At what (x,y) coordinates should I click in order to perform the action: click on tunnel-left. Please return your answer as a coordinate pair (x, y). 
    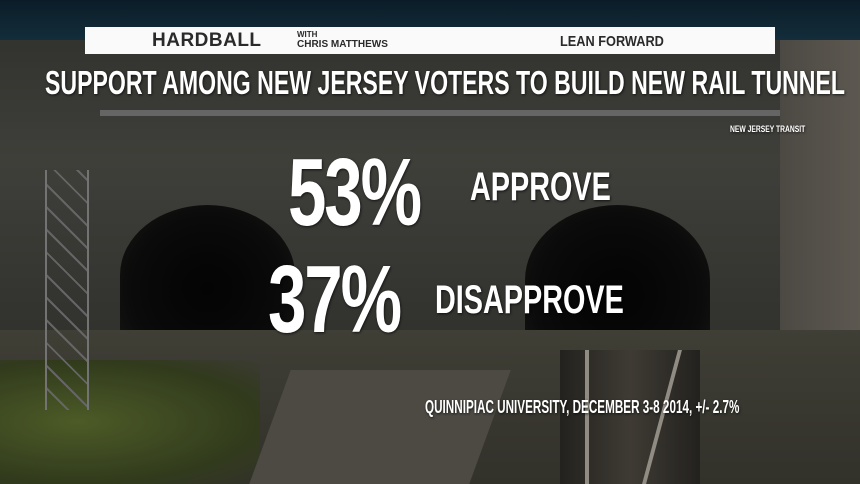
    Looking at the image, I should click on (207, 275).